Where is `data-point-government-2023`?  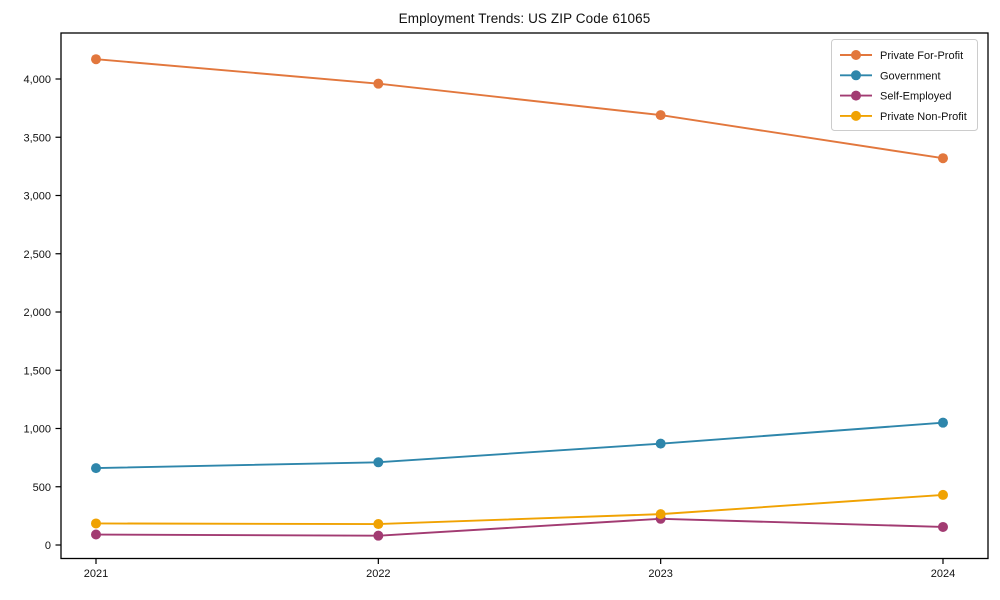 data-point-government-2023 is located at coordinates (660, 443).